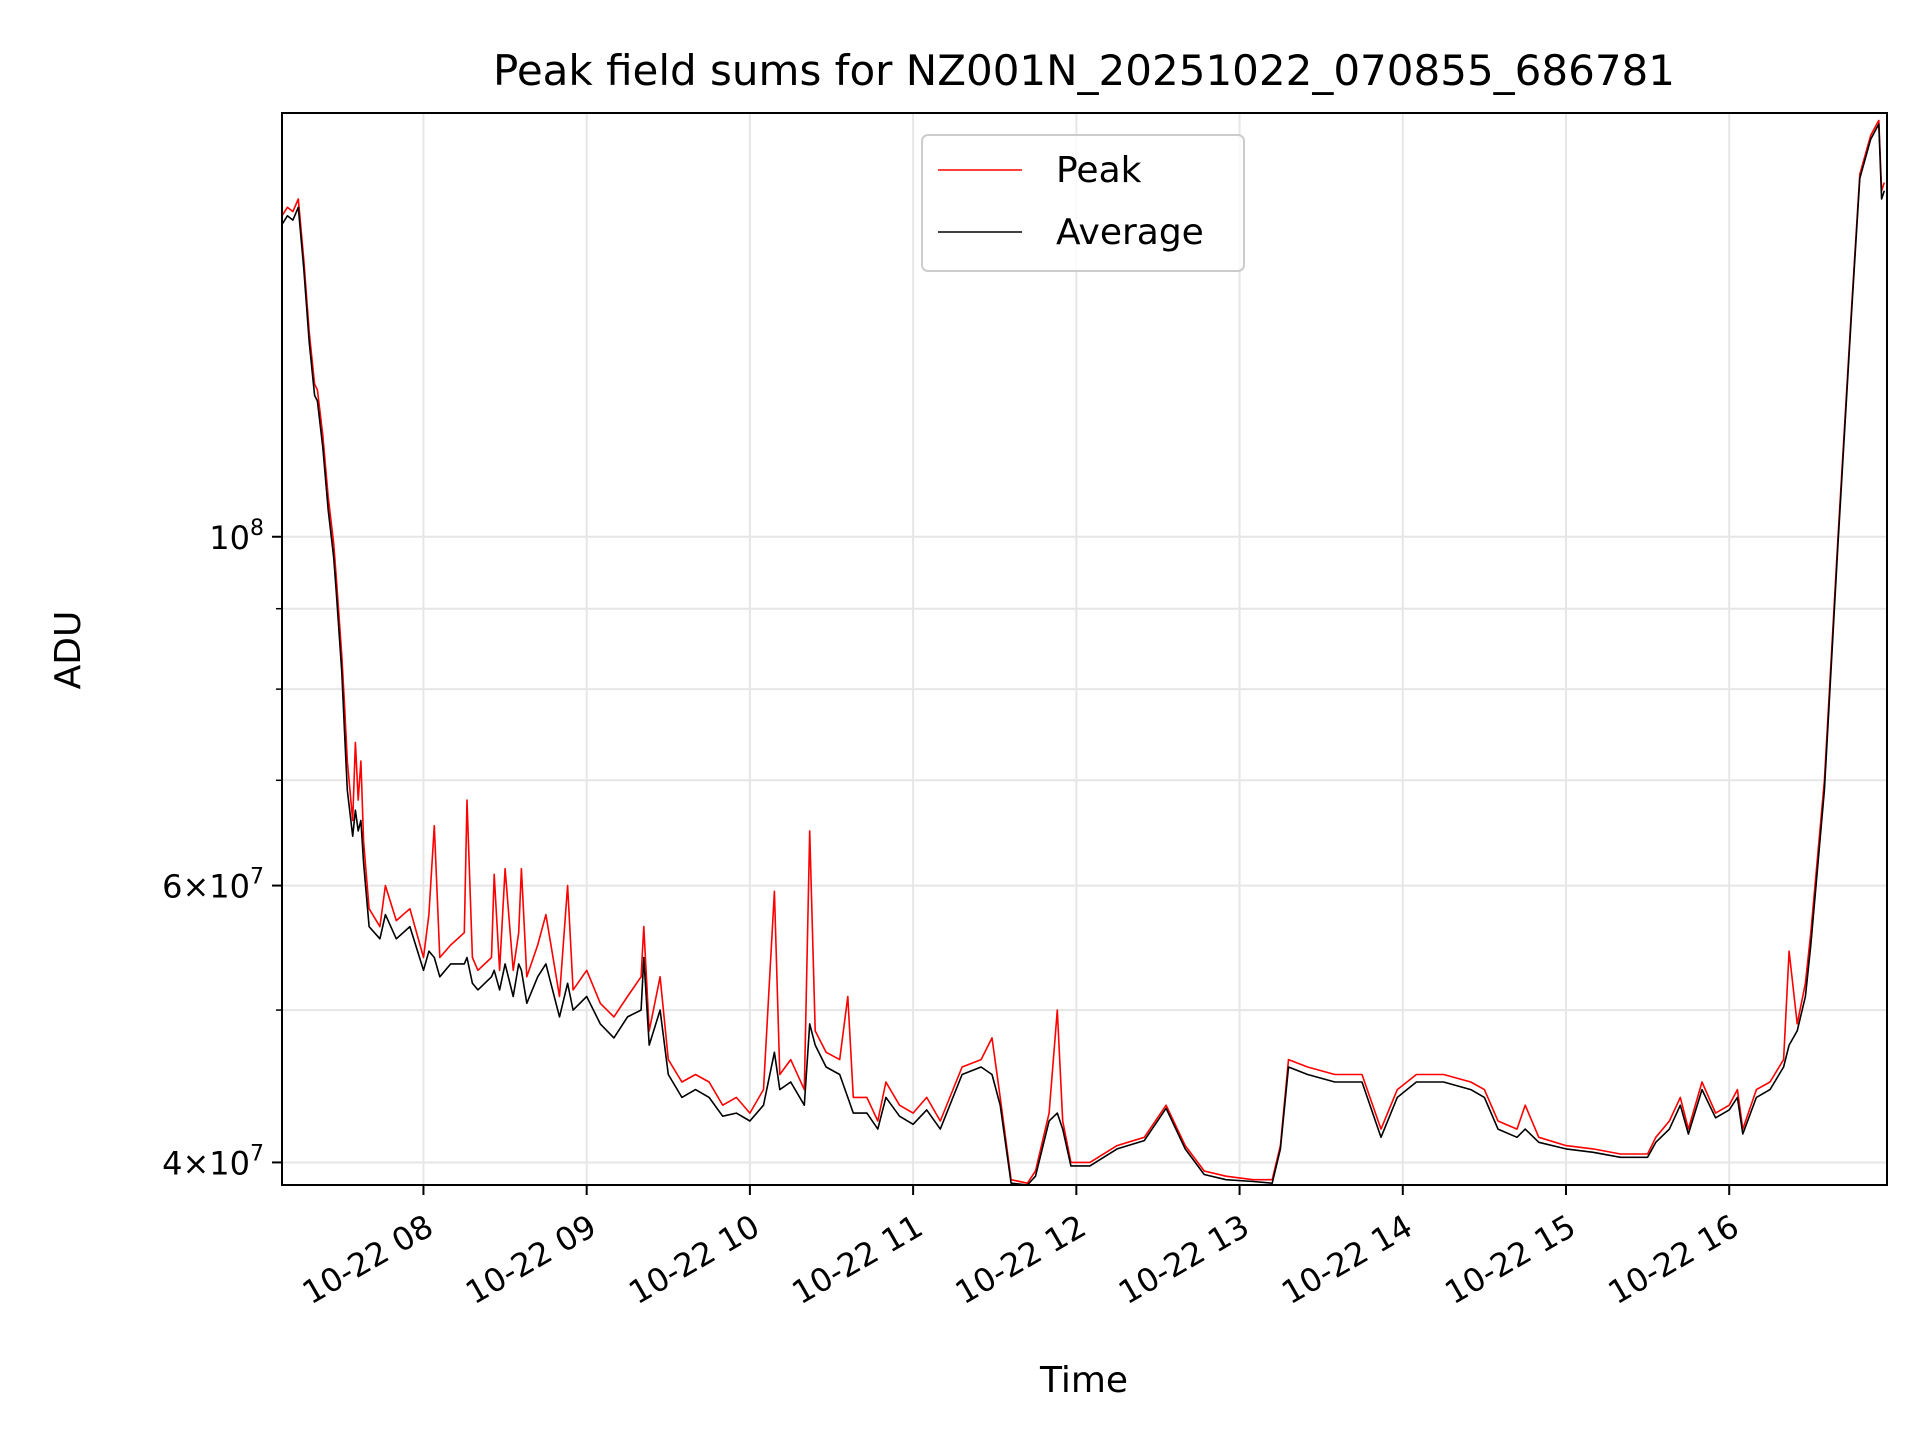 The height and width of the screenshot is (1440, 1920). Describe the element at coordinates (1083, 1380) in the screenshot. I see `x-axis-label: Time` at that location.